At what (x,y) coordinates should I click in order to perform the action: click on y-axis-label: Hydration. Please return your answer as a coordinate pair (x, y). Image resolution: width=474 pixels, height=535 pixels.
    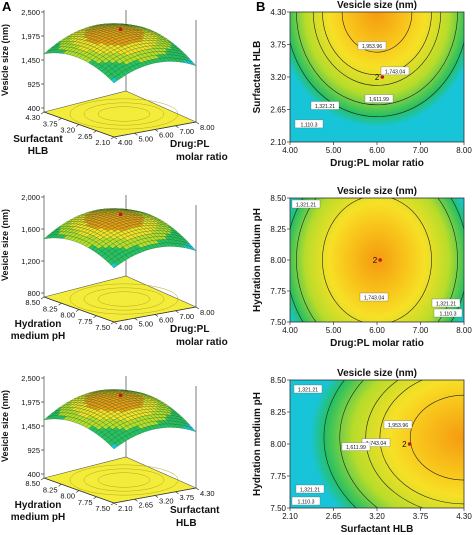
    Looking at the image, I should click on (38, 324).